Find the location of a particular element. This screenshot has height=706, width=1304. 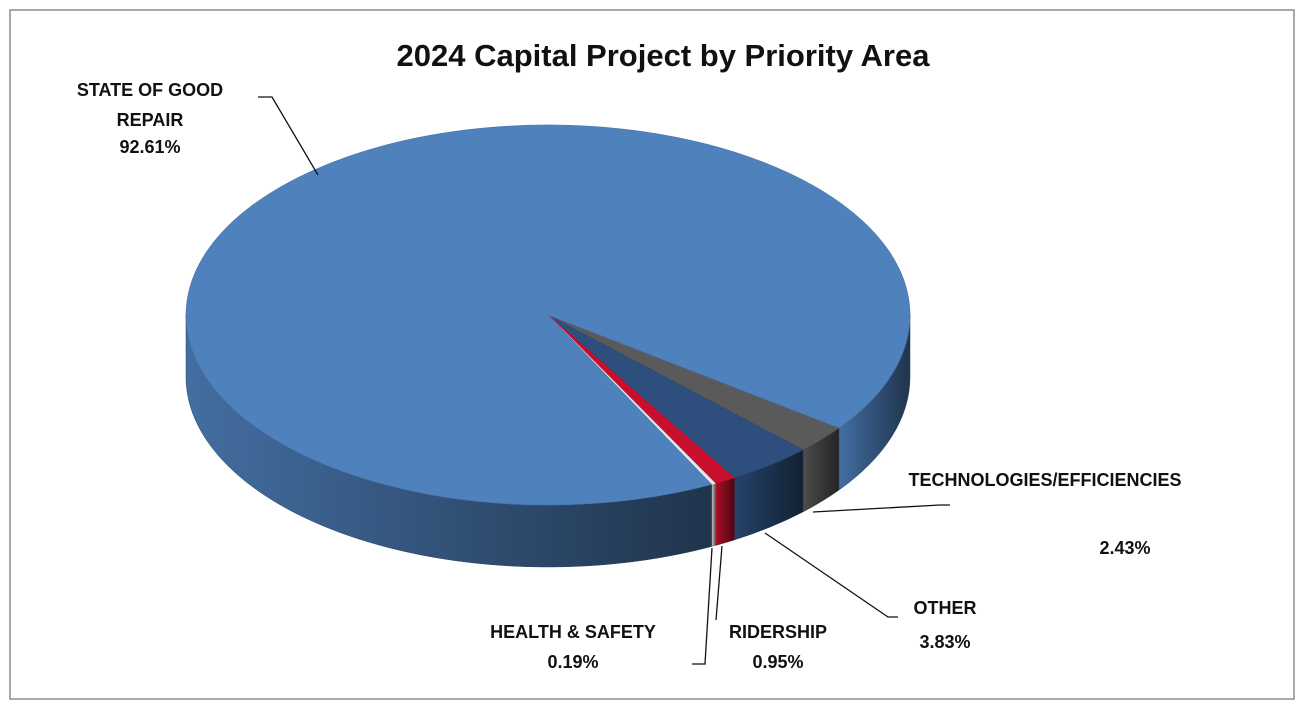

slice-label: HEALTH & SAFETY is located at coordinates (573, 632).